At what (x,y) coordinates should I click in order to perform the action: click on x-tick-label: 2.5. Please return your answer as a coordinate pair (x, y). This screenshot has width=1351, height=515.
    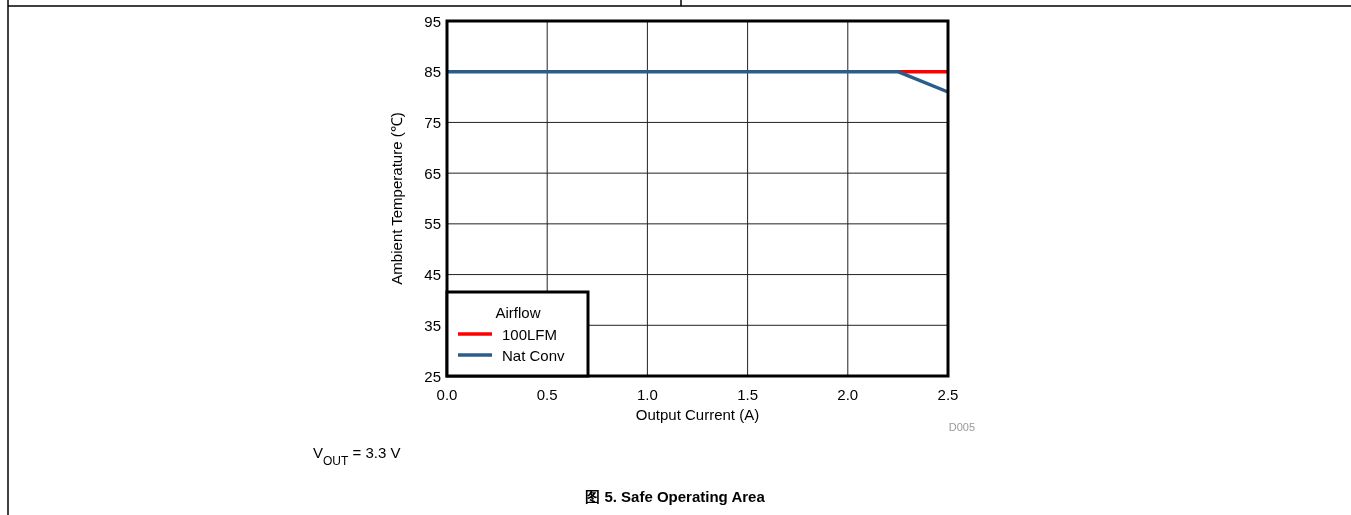
    Looking at the image, I should click on (948, 394).